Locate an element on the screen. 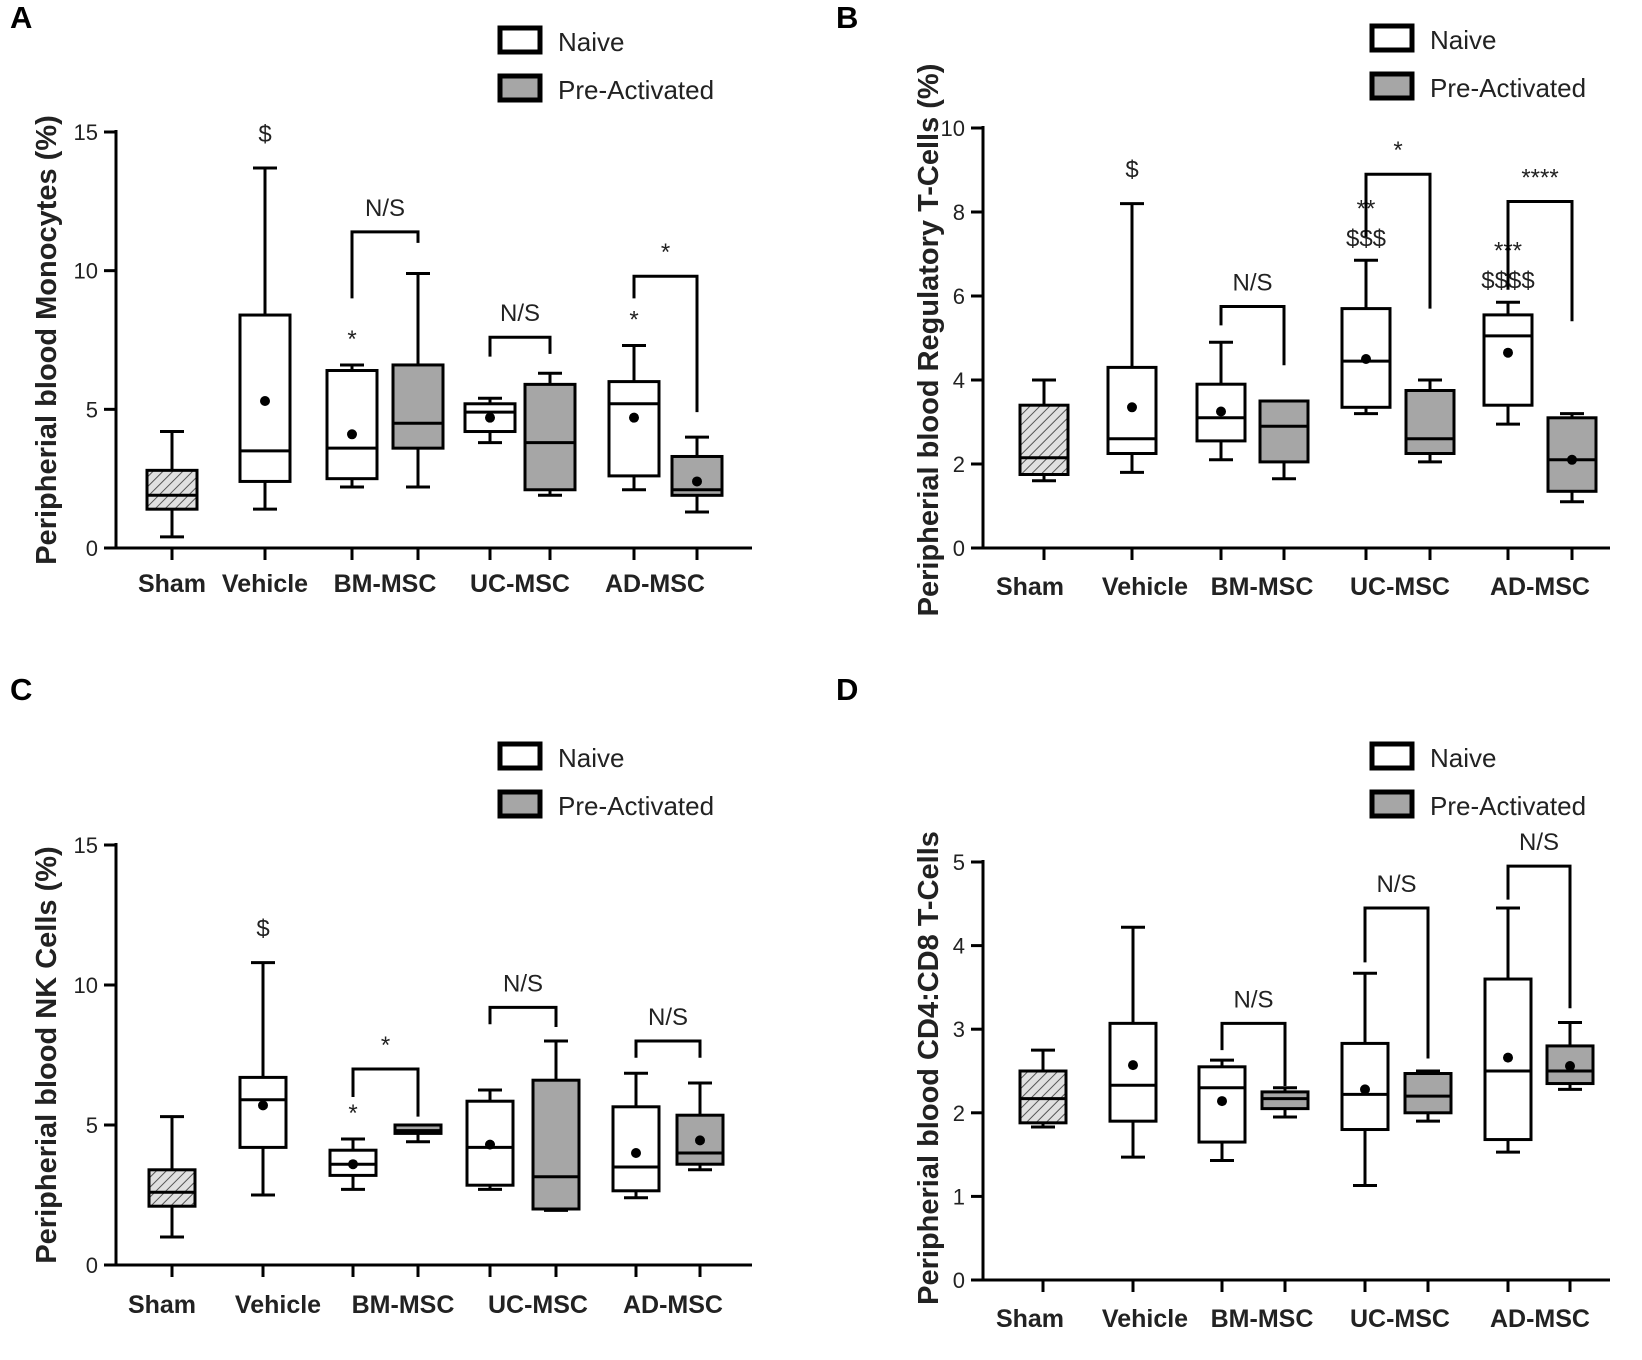  box-ad-msc-naive: * is located at coordinates (634, 399).